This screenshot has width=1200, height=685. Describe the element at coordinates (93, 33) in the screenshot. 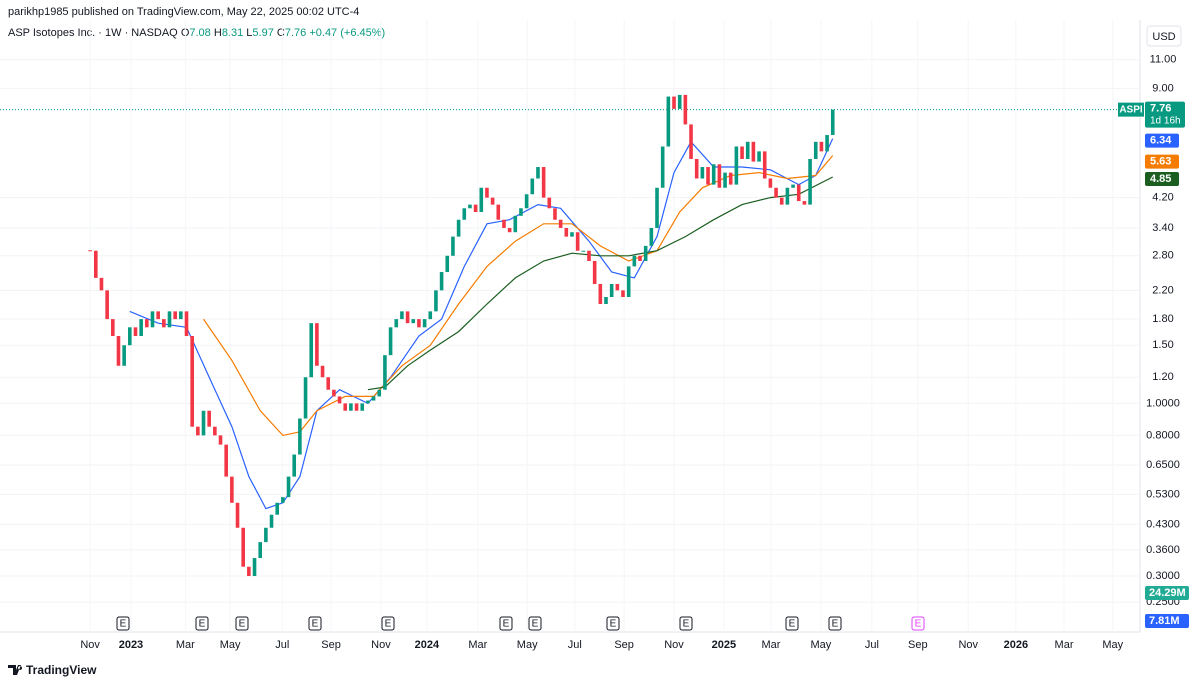

I see `symbol: ASP Isotopes Inc. · 1W · NASDAQ` at that location.